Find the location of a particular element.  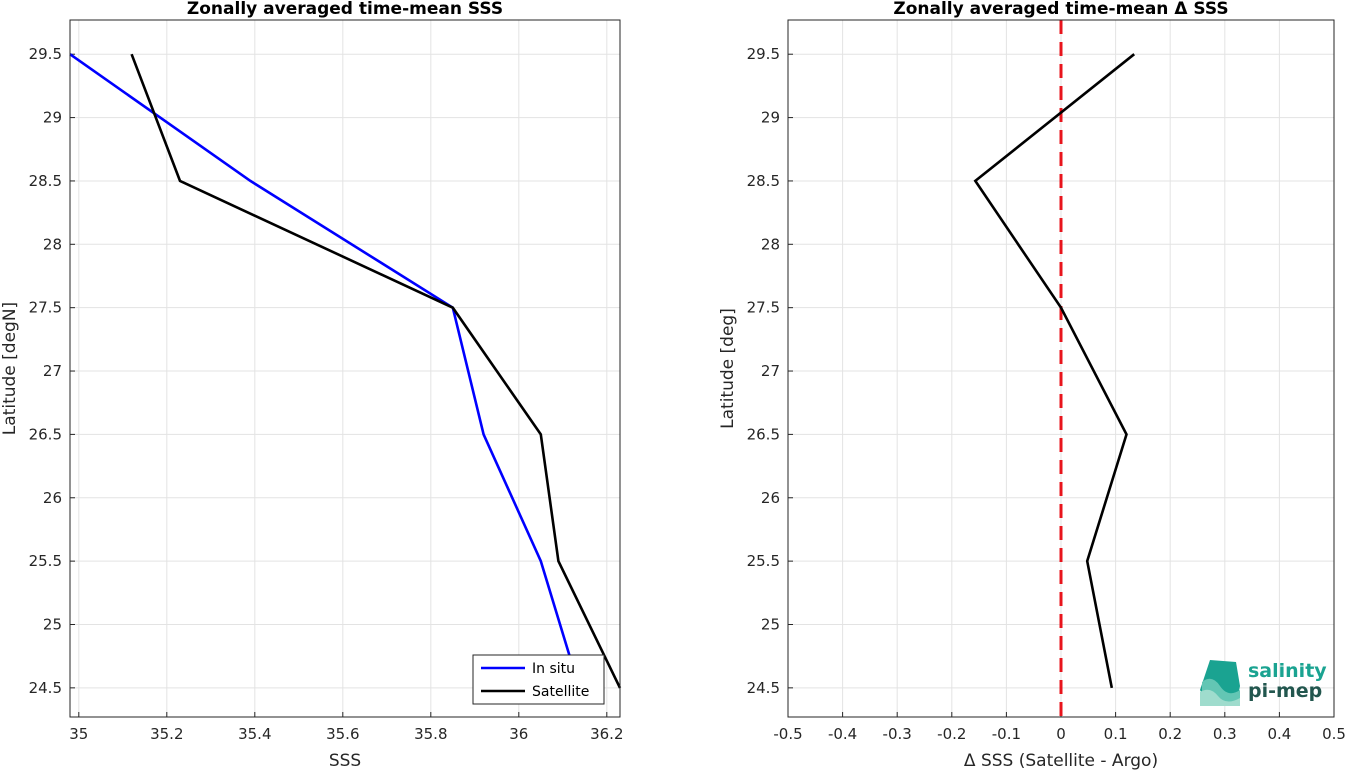

x-tick-label: -0.5 is located at coordinates (787, 734).